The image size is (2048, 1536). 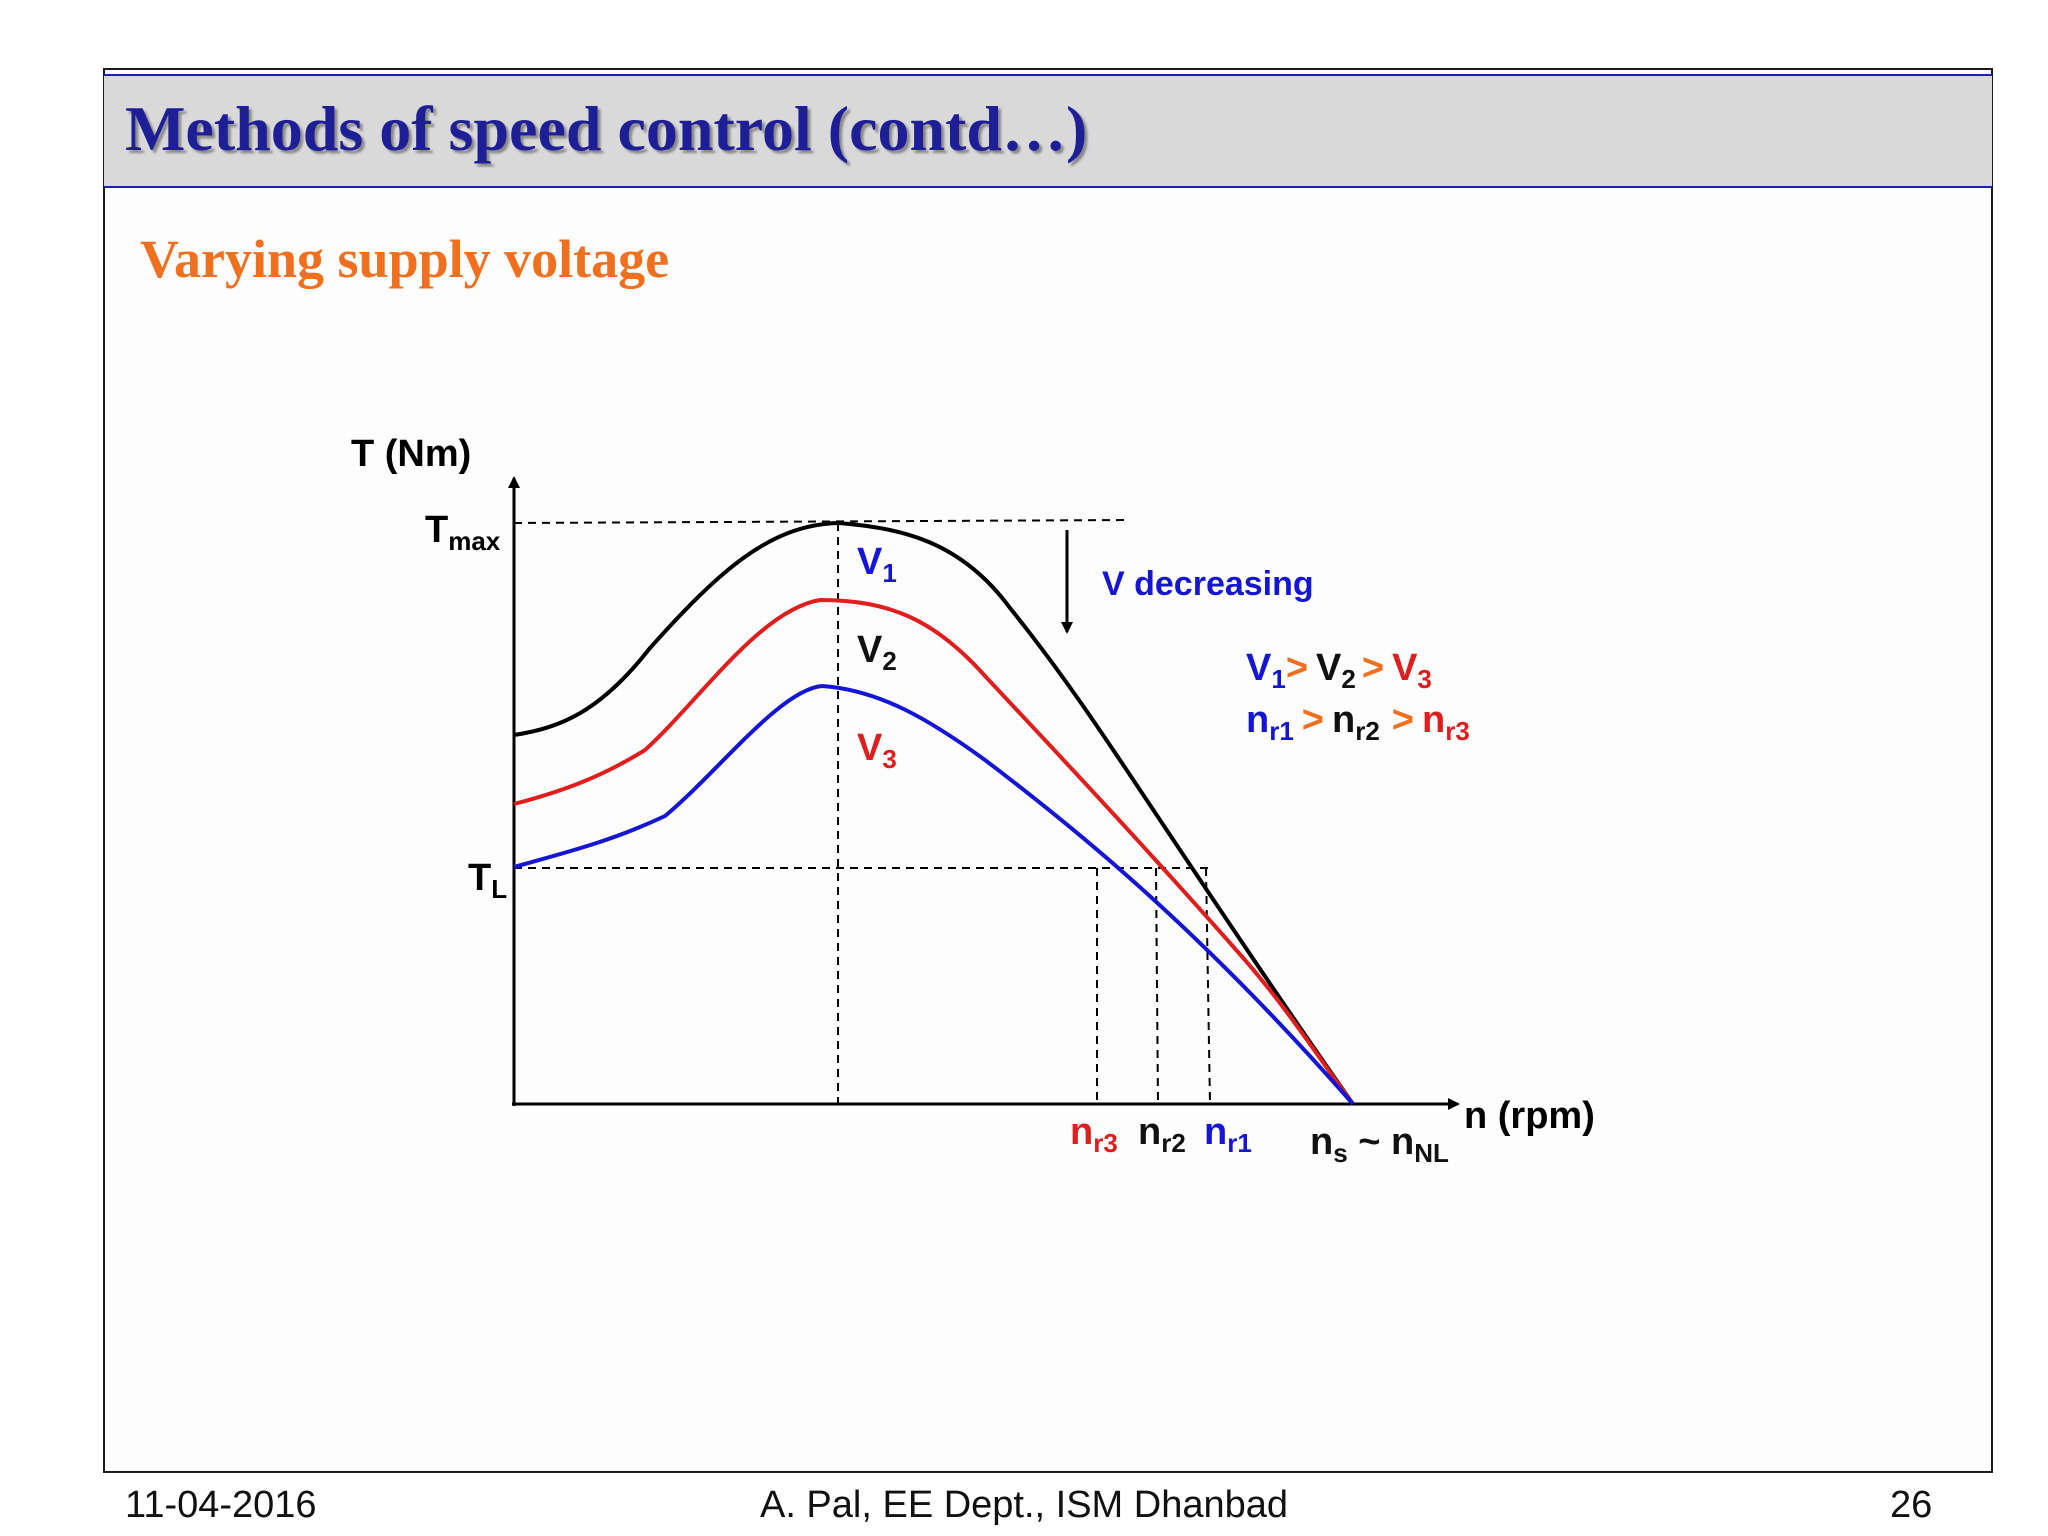 I want to click on speed-label-nr2: nr2, so click(x=1162, y=1134).